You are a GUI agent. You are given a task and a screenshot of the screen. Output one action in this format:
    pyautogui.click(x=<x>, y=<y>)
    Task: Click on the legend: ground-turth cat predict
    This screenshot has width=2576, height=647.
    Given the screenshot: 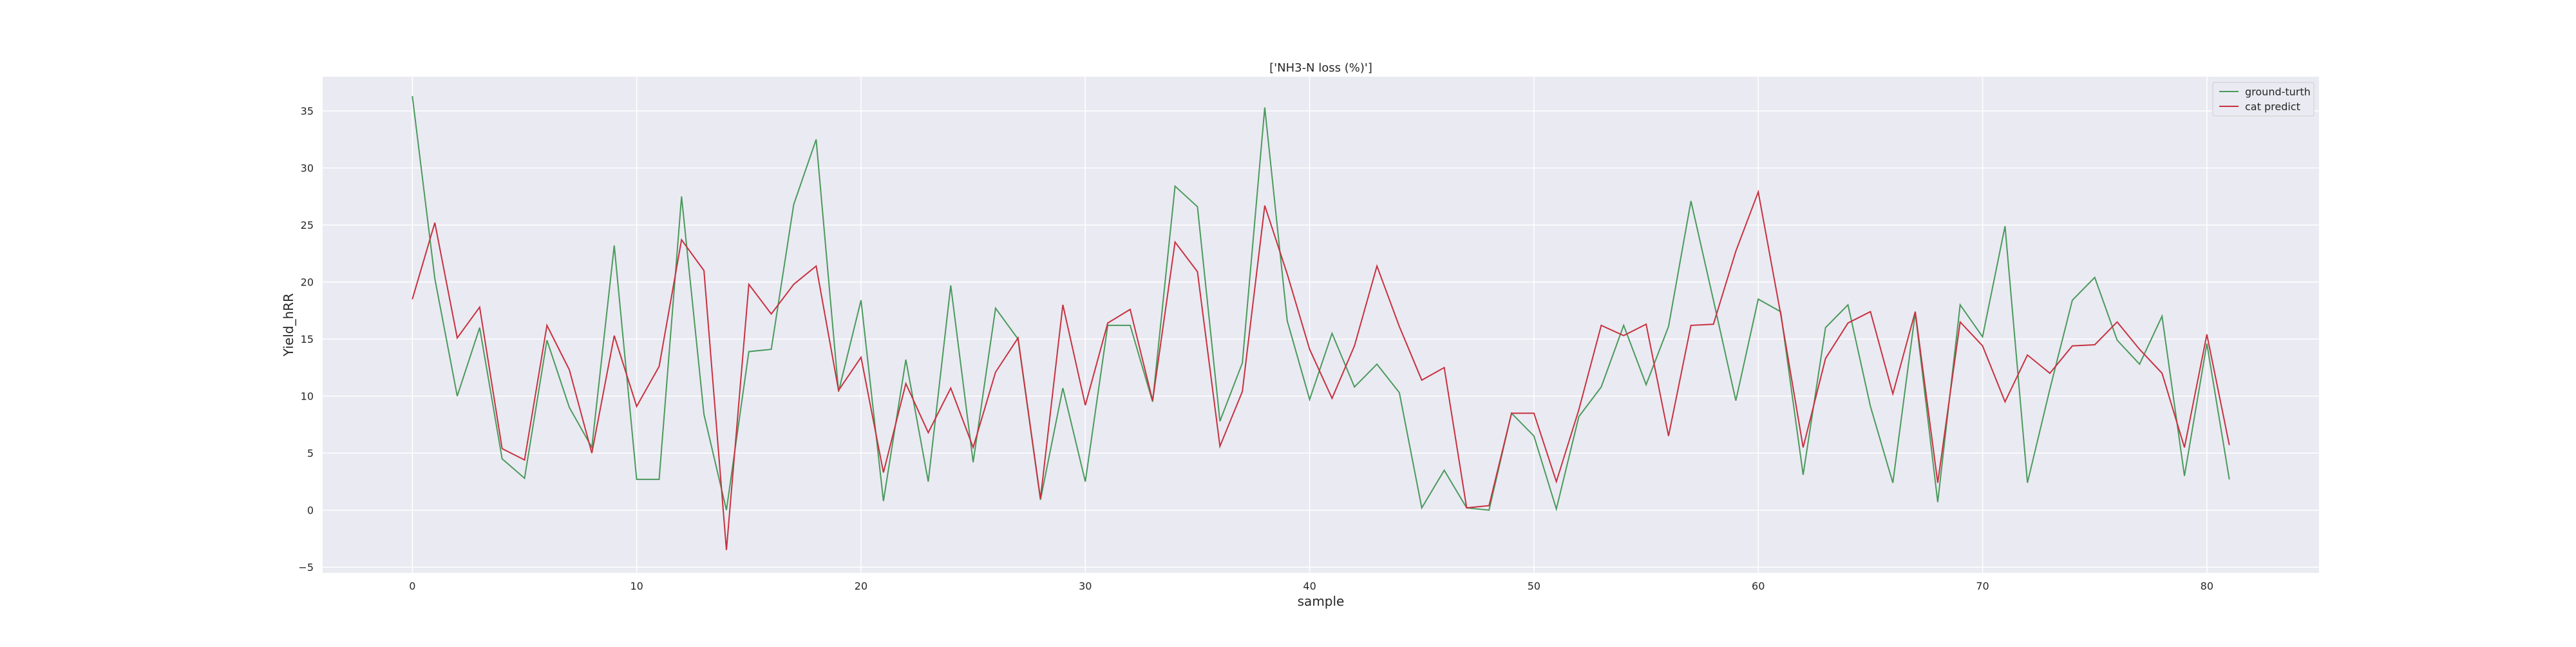 What is the action you would take?
    pyautogui.click(x=2264, y=99)
    